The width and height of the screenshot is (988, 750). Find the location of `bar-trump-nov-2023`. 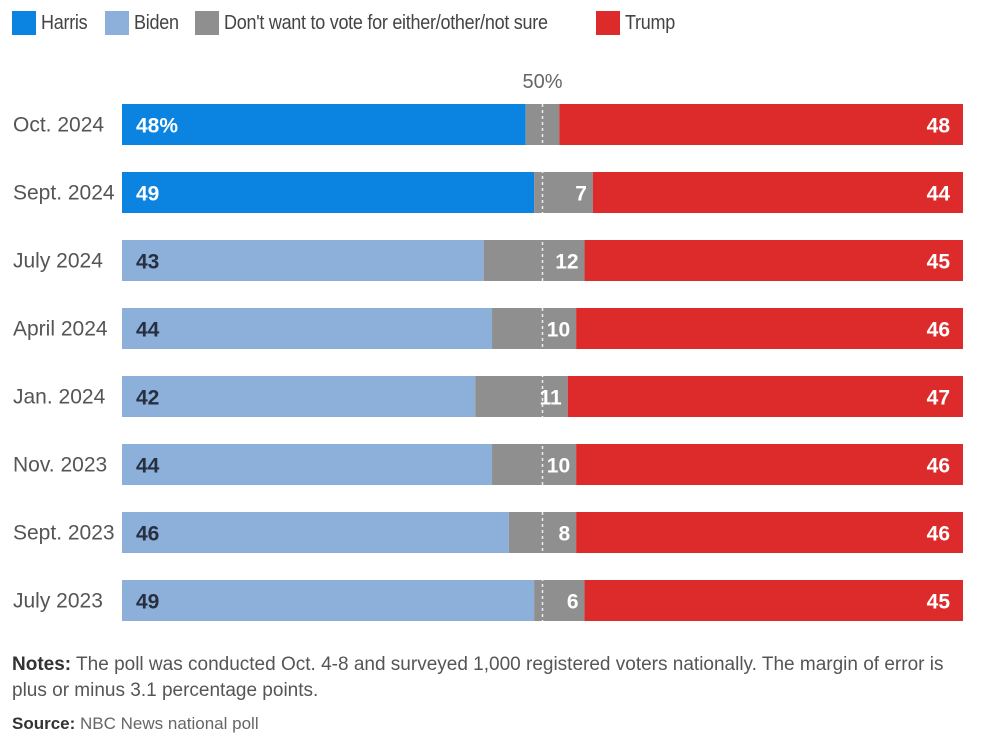

bar-trump-nov-2023 is located at coordinates (769, 464).